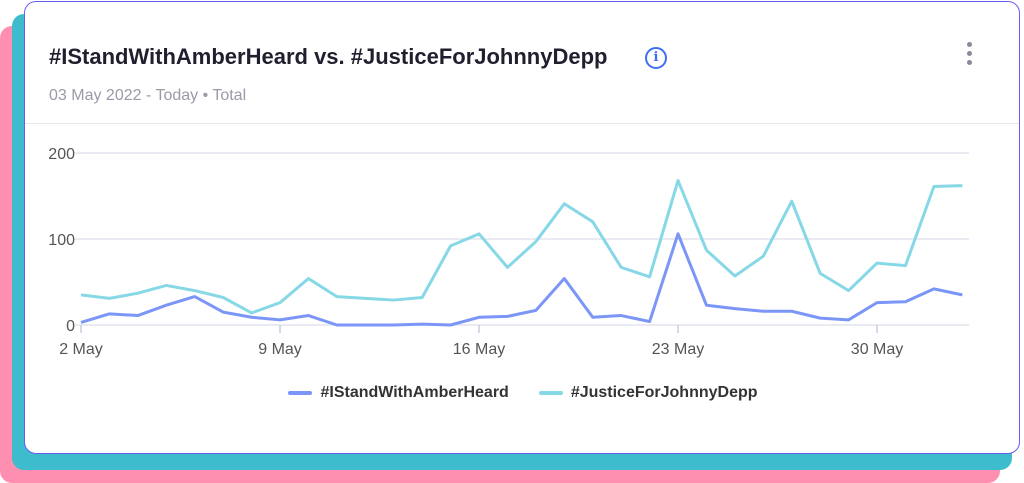  I want to click on x-tick-label: 9 May, so click(280, 349).